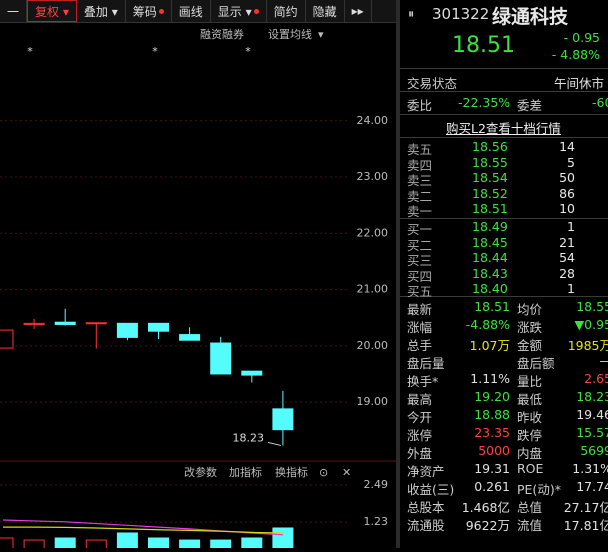 The height and width of the screenshot is (552, 608). I want to click on stat-value: —, so click(604, 360).